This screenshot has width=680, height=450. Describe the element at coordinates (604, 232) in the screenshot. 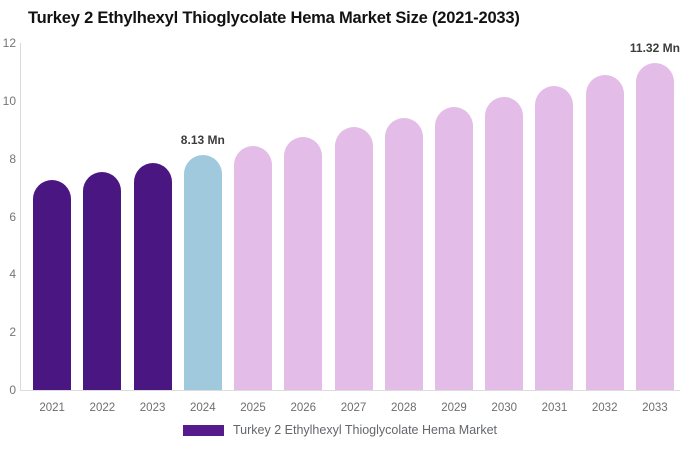

I see `bar-2032` at that location.